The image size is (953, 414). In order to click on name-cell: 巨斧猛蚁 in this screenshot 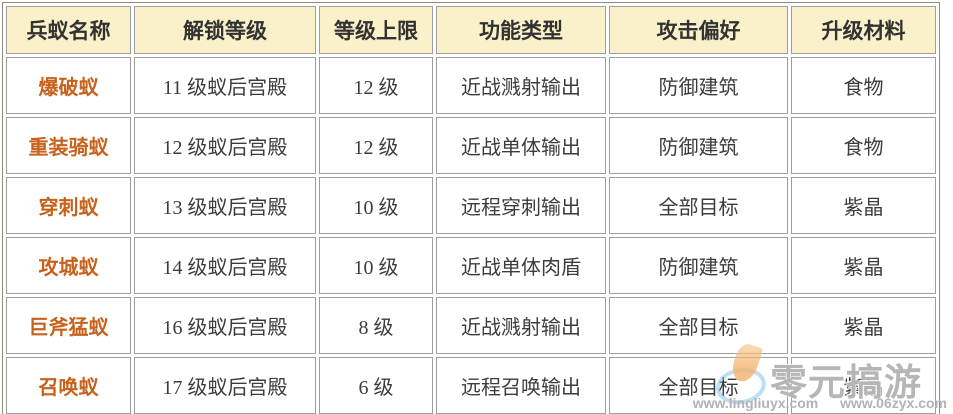, I will do `click(68, 325)`.